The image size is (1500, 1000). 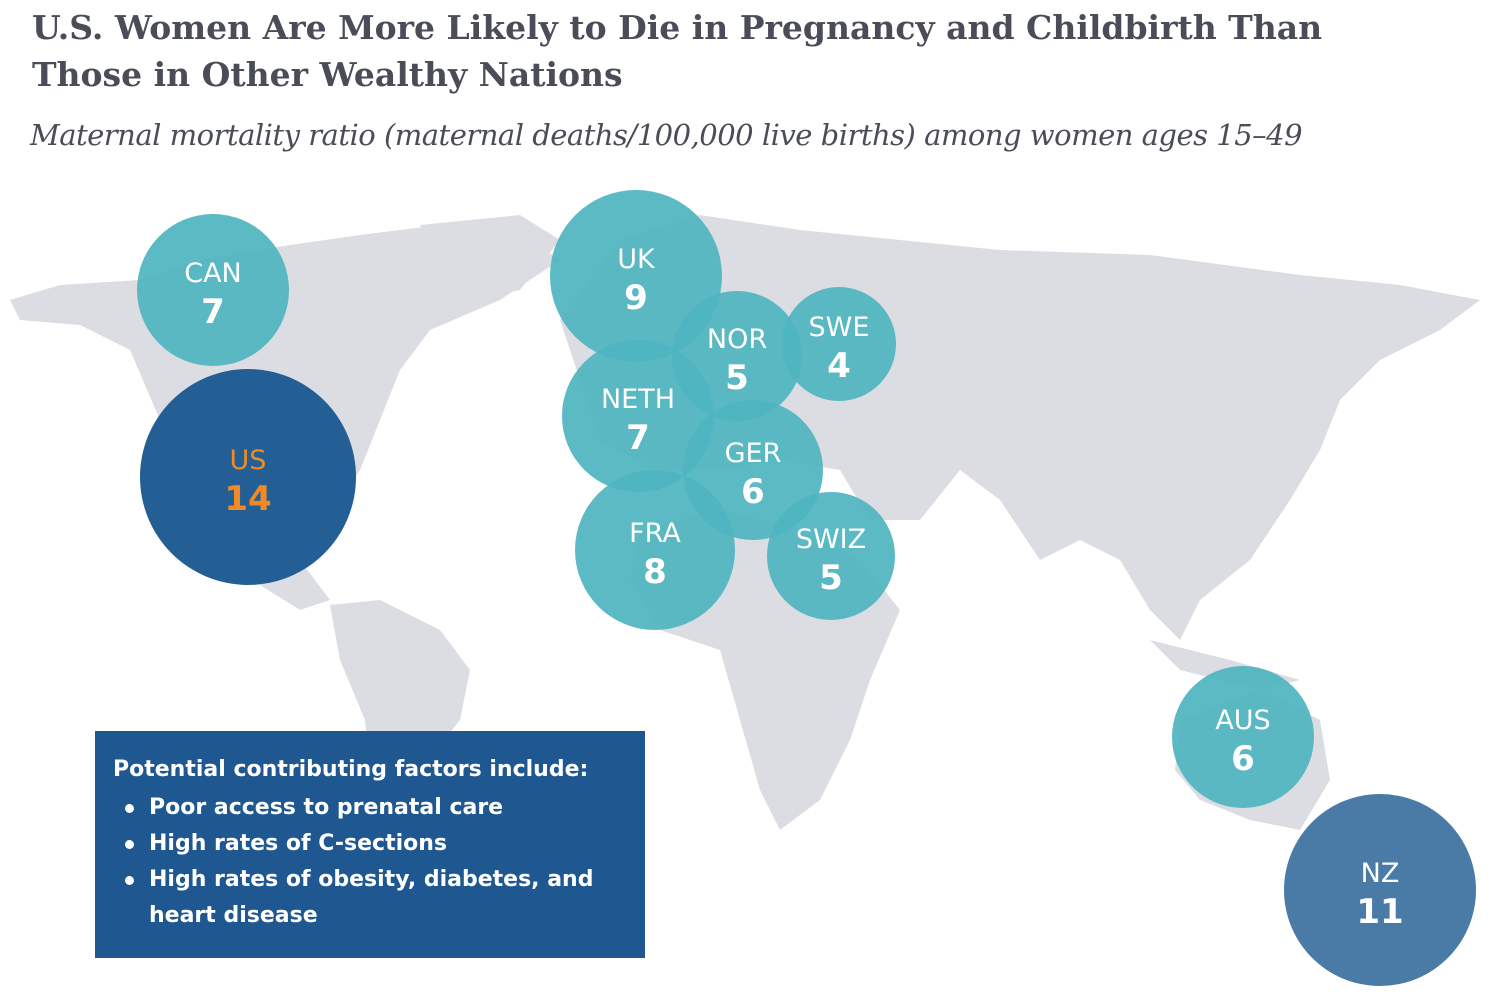 I want to click on bubble-label: CAN, so click(x=213, y=273).